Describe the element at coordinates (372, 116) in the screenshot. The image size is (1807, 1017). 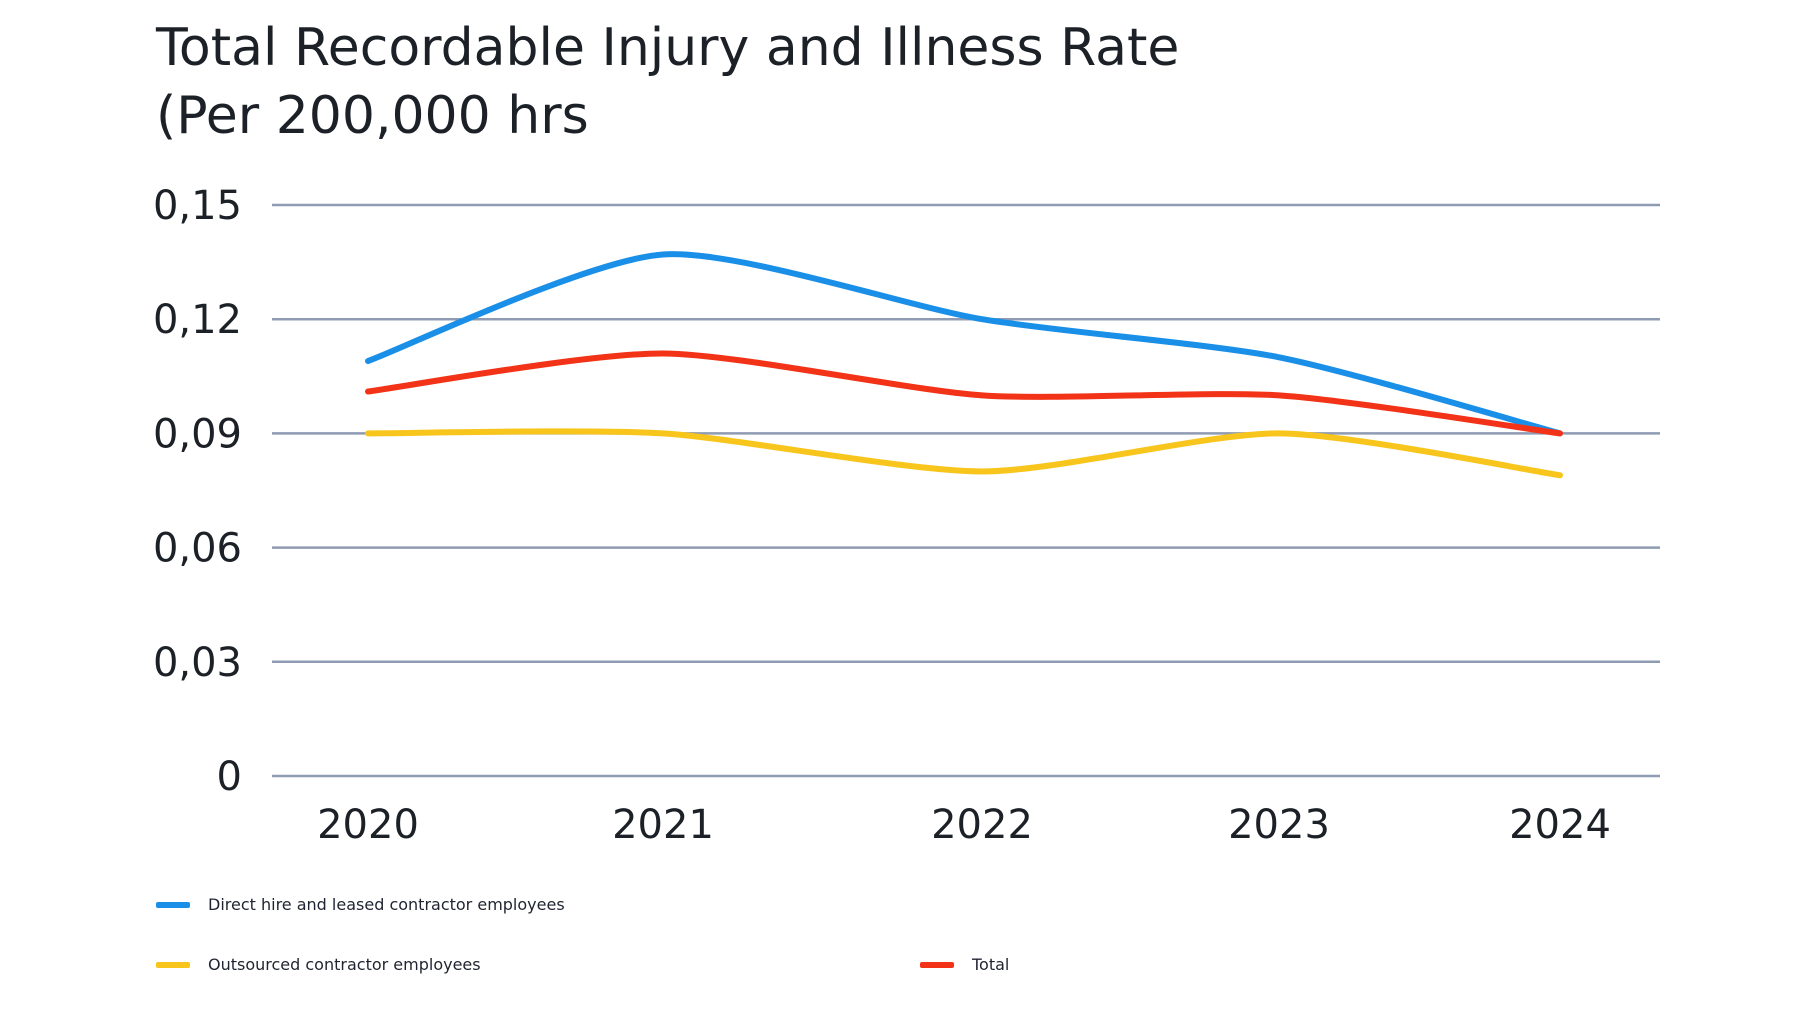
I see `chart-title-line-2: (Per 200,000 hrs` at that location.